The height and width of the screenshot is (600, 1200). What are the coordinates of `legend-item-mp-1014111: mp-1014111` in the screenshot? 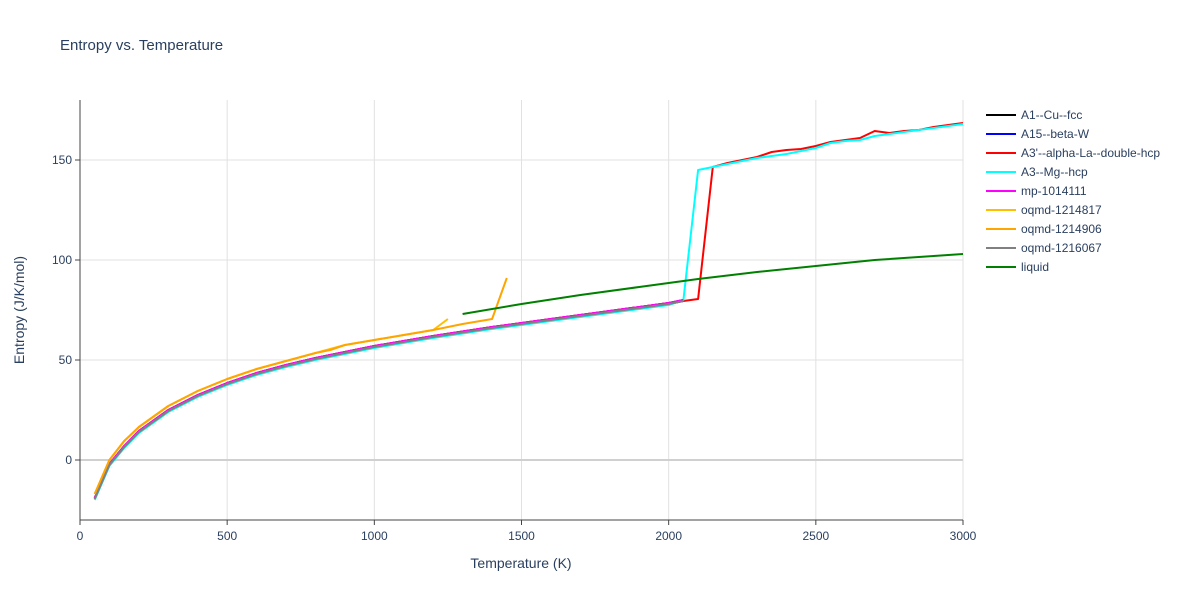 It's located at (1036, 191).